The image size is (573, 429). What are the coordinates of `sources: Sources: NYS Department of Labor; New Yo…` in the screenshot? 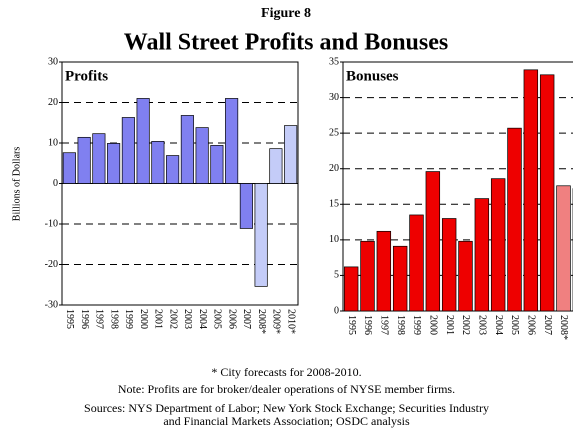 It's located at (286, 414).